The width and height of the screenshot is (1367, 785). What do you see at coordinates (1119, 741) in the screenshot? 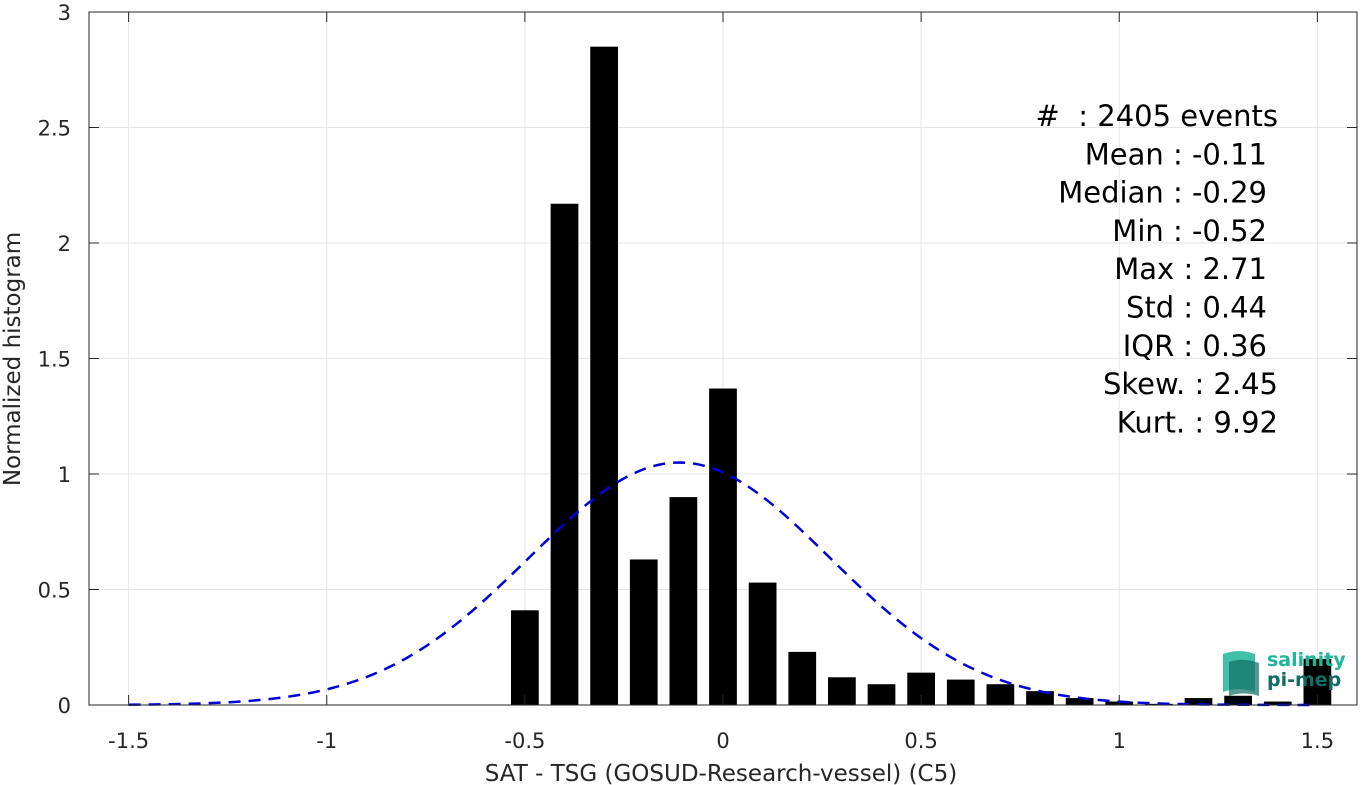
I see `x-tick-label: 1` at bounding box center [1119, 741].